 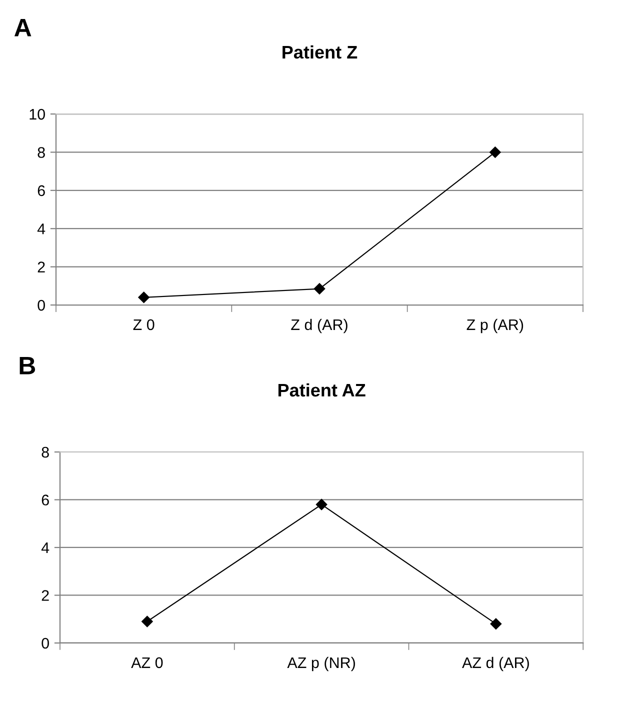 I want to click on x-tick-label: AZ p (NR), so click(x=321, y=664).